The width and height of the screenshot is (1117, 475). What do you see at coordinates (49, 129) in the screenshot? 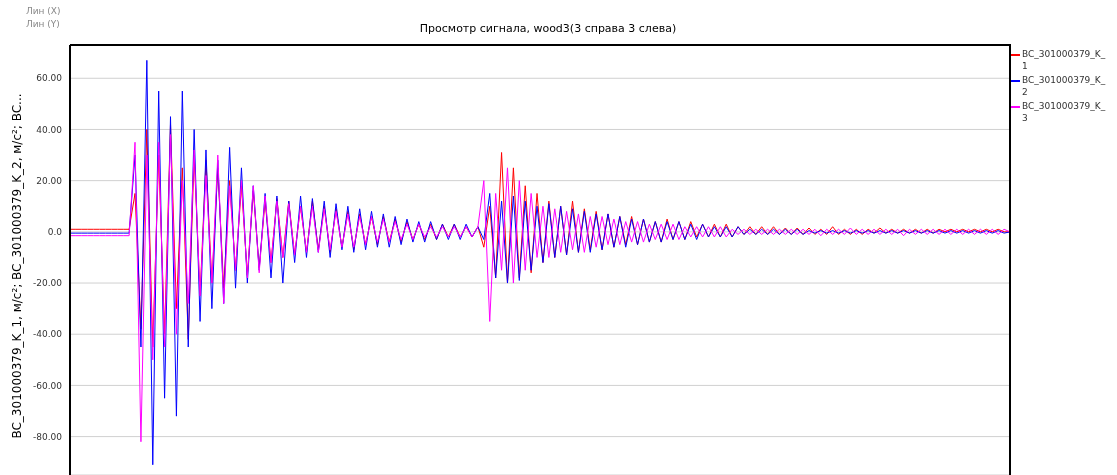
I see `y-tick-label: 40.00` at bounding box center [49, 129].